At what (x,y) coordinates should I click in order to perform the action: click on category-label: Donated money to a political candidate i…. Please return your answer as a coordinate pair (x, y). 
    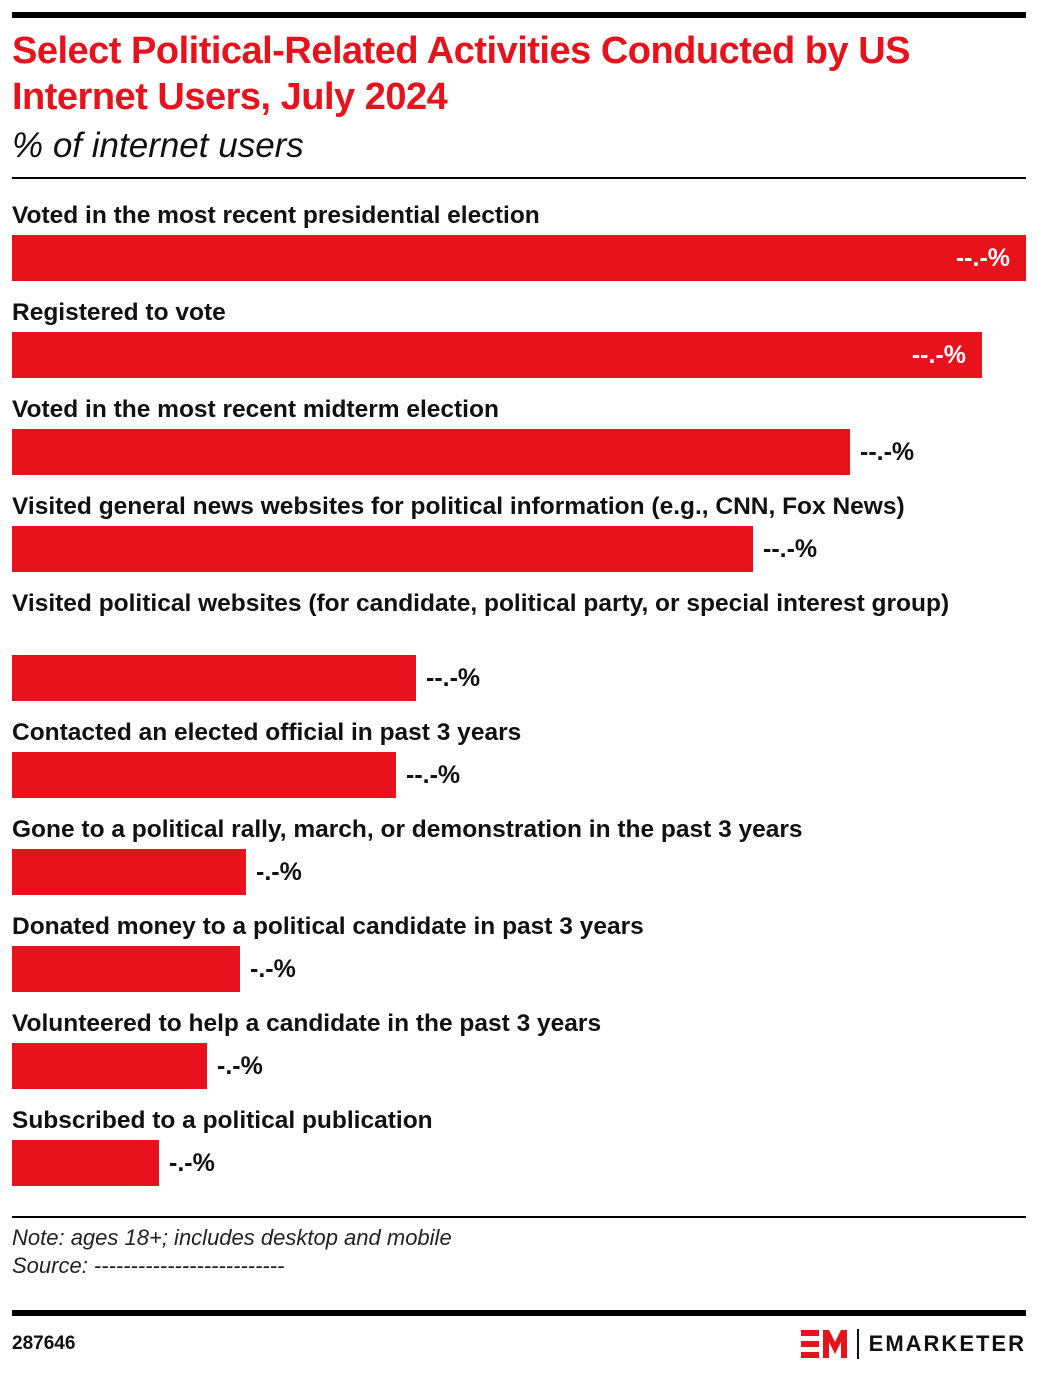
    Looking at the image, I should click on (328, 926).